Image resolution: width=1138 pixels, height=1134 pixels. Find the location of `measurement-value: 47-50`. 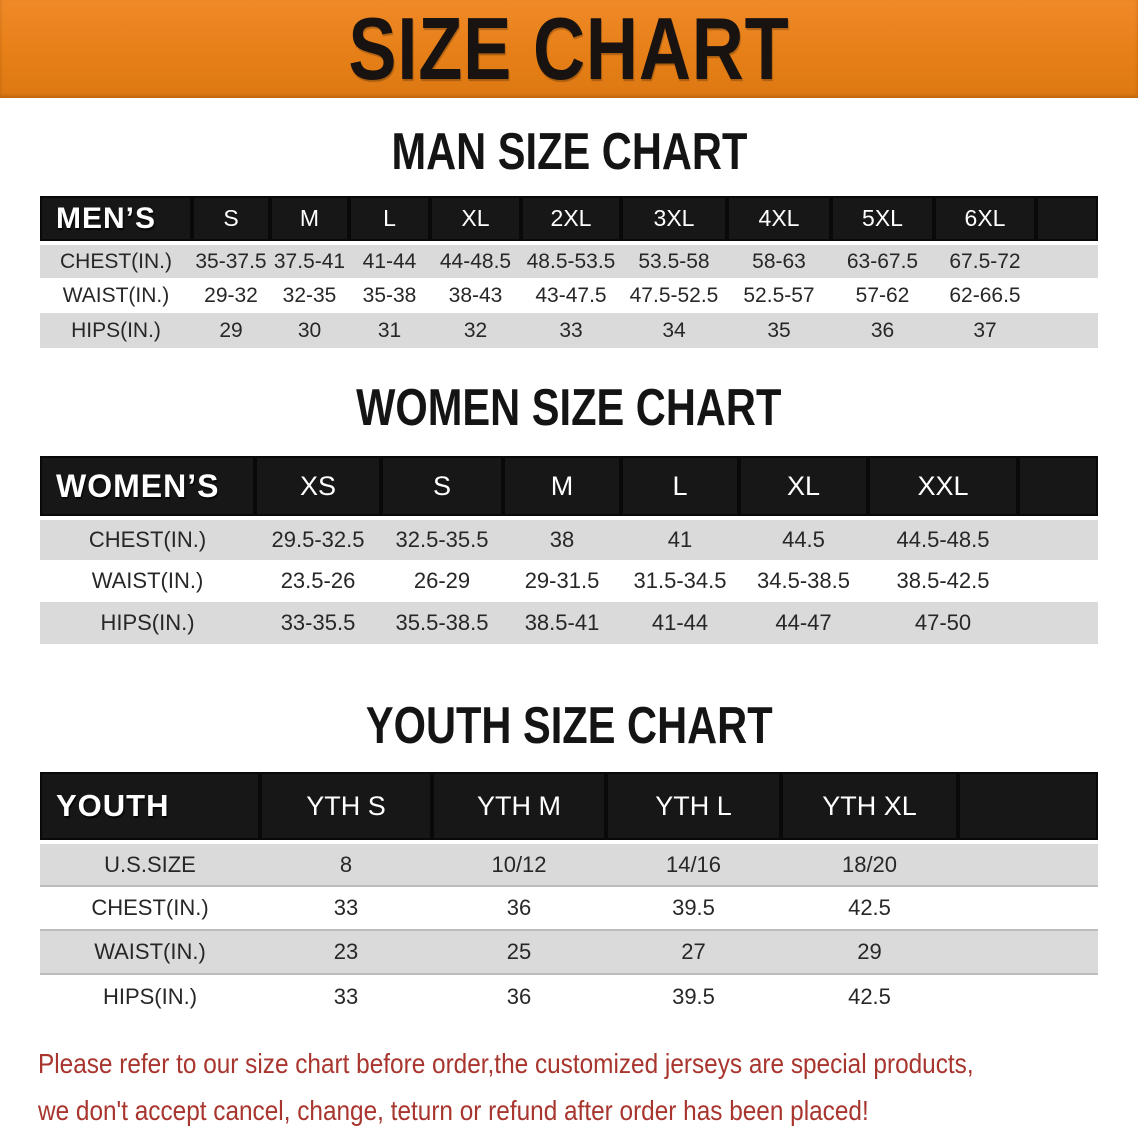

measurement-value: 47-50 is located at coordinates (943, 623).